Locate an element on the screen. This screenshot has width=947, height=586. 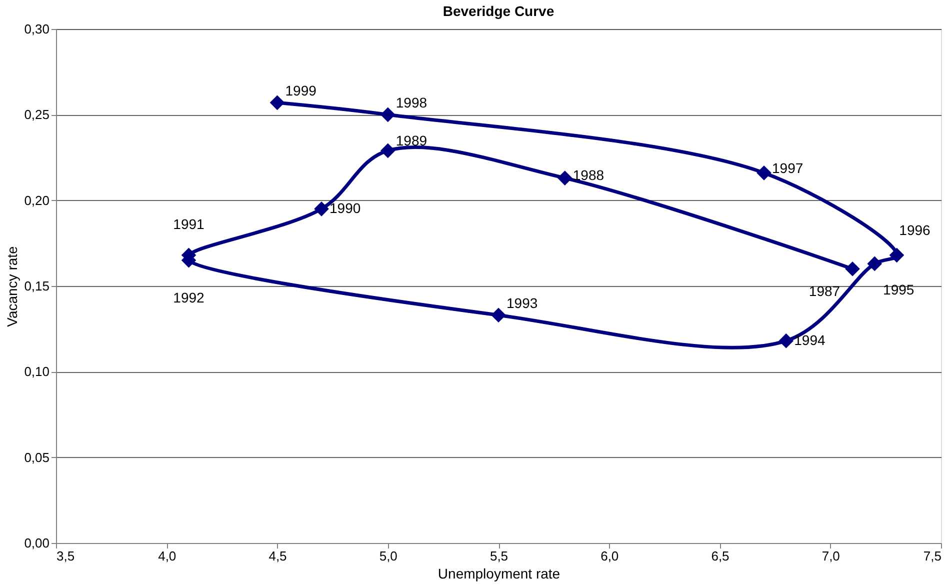
y-tick-label: 0,00 is located at coordinates (37, 543).